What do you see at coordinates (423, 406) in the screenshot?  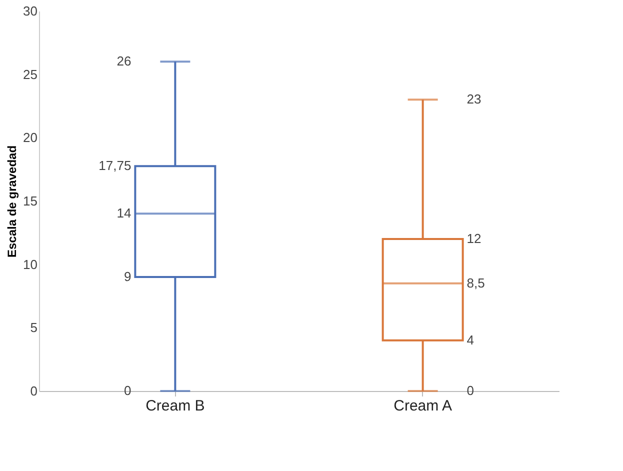 I see `x-tick-label: Cream A` at bounding box center [423, 406].